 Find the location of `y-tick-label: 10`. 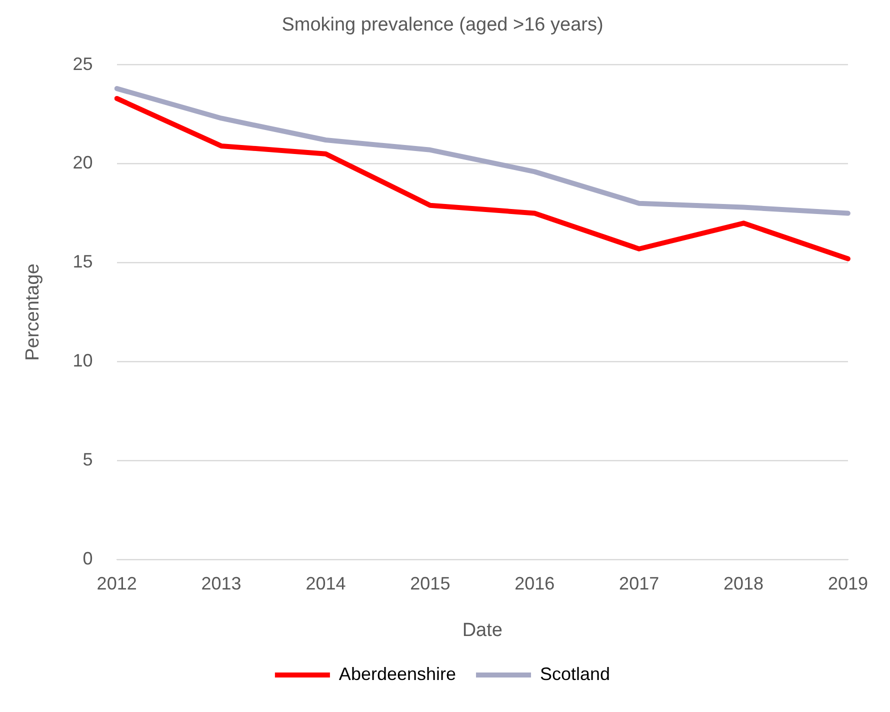

y-tick-label: 10 is located at coordinates (82, 360).